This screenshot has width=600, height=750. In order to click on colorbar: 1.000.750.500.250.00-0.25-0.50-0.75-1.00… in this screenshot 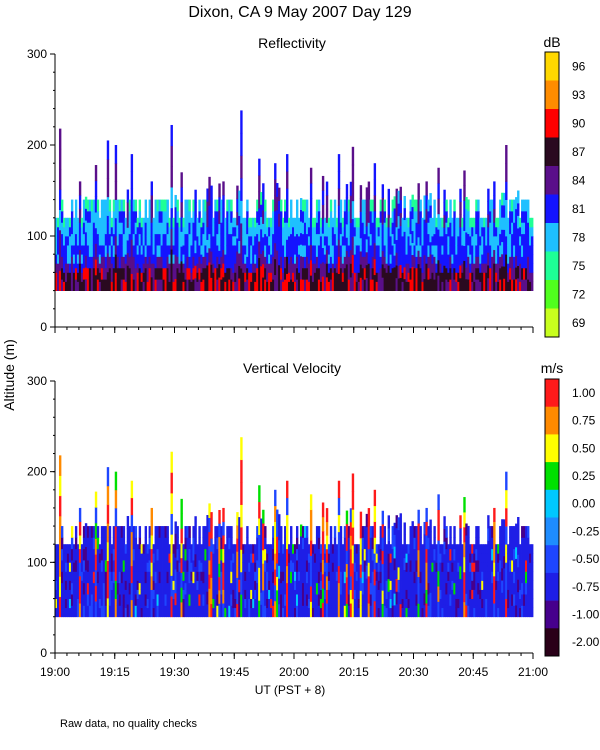, I will do `click(572, 517)`.